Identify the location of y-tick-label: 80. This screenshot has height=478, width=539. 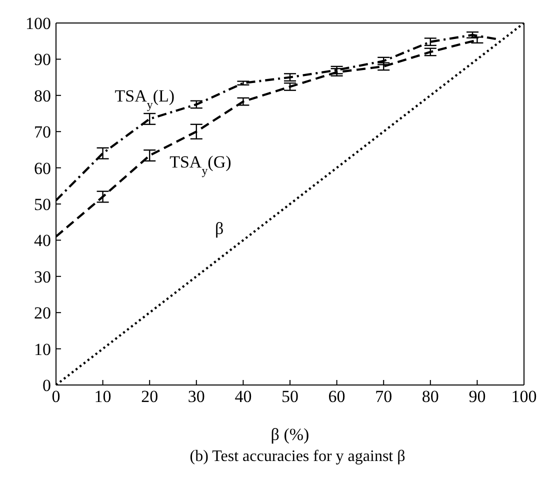
(42, 96).